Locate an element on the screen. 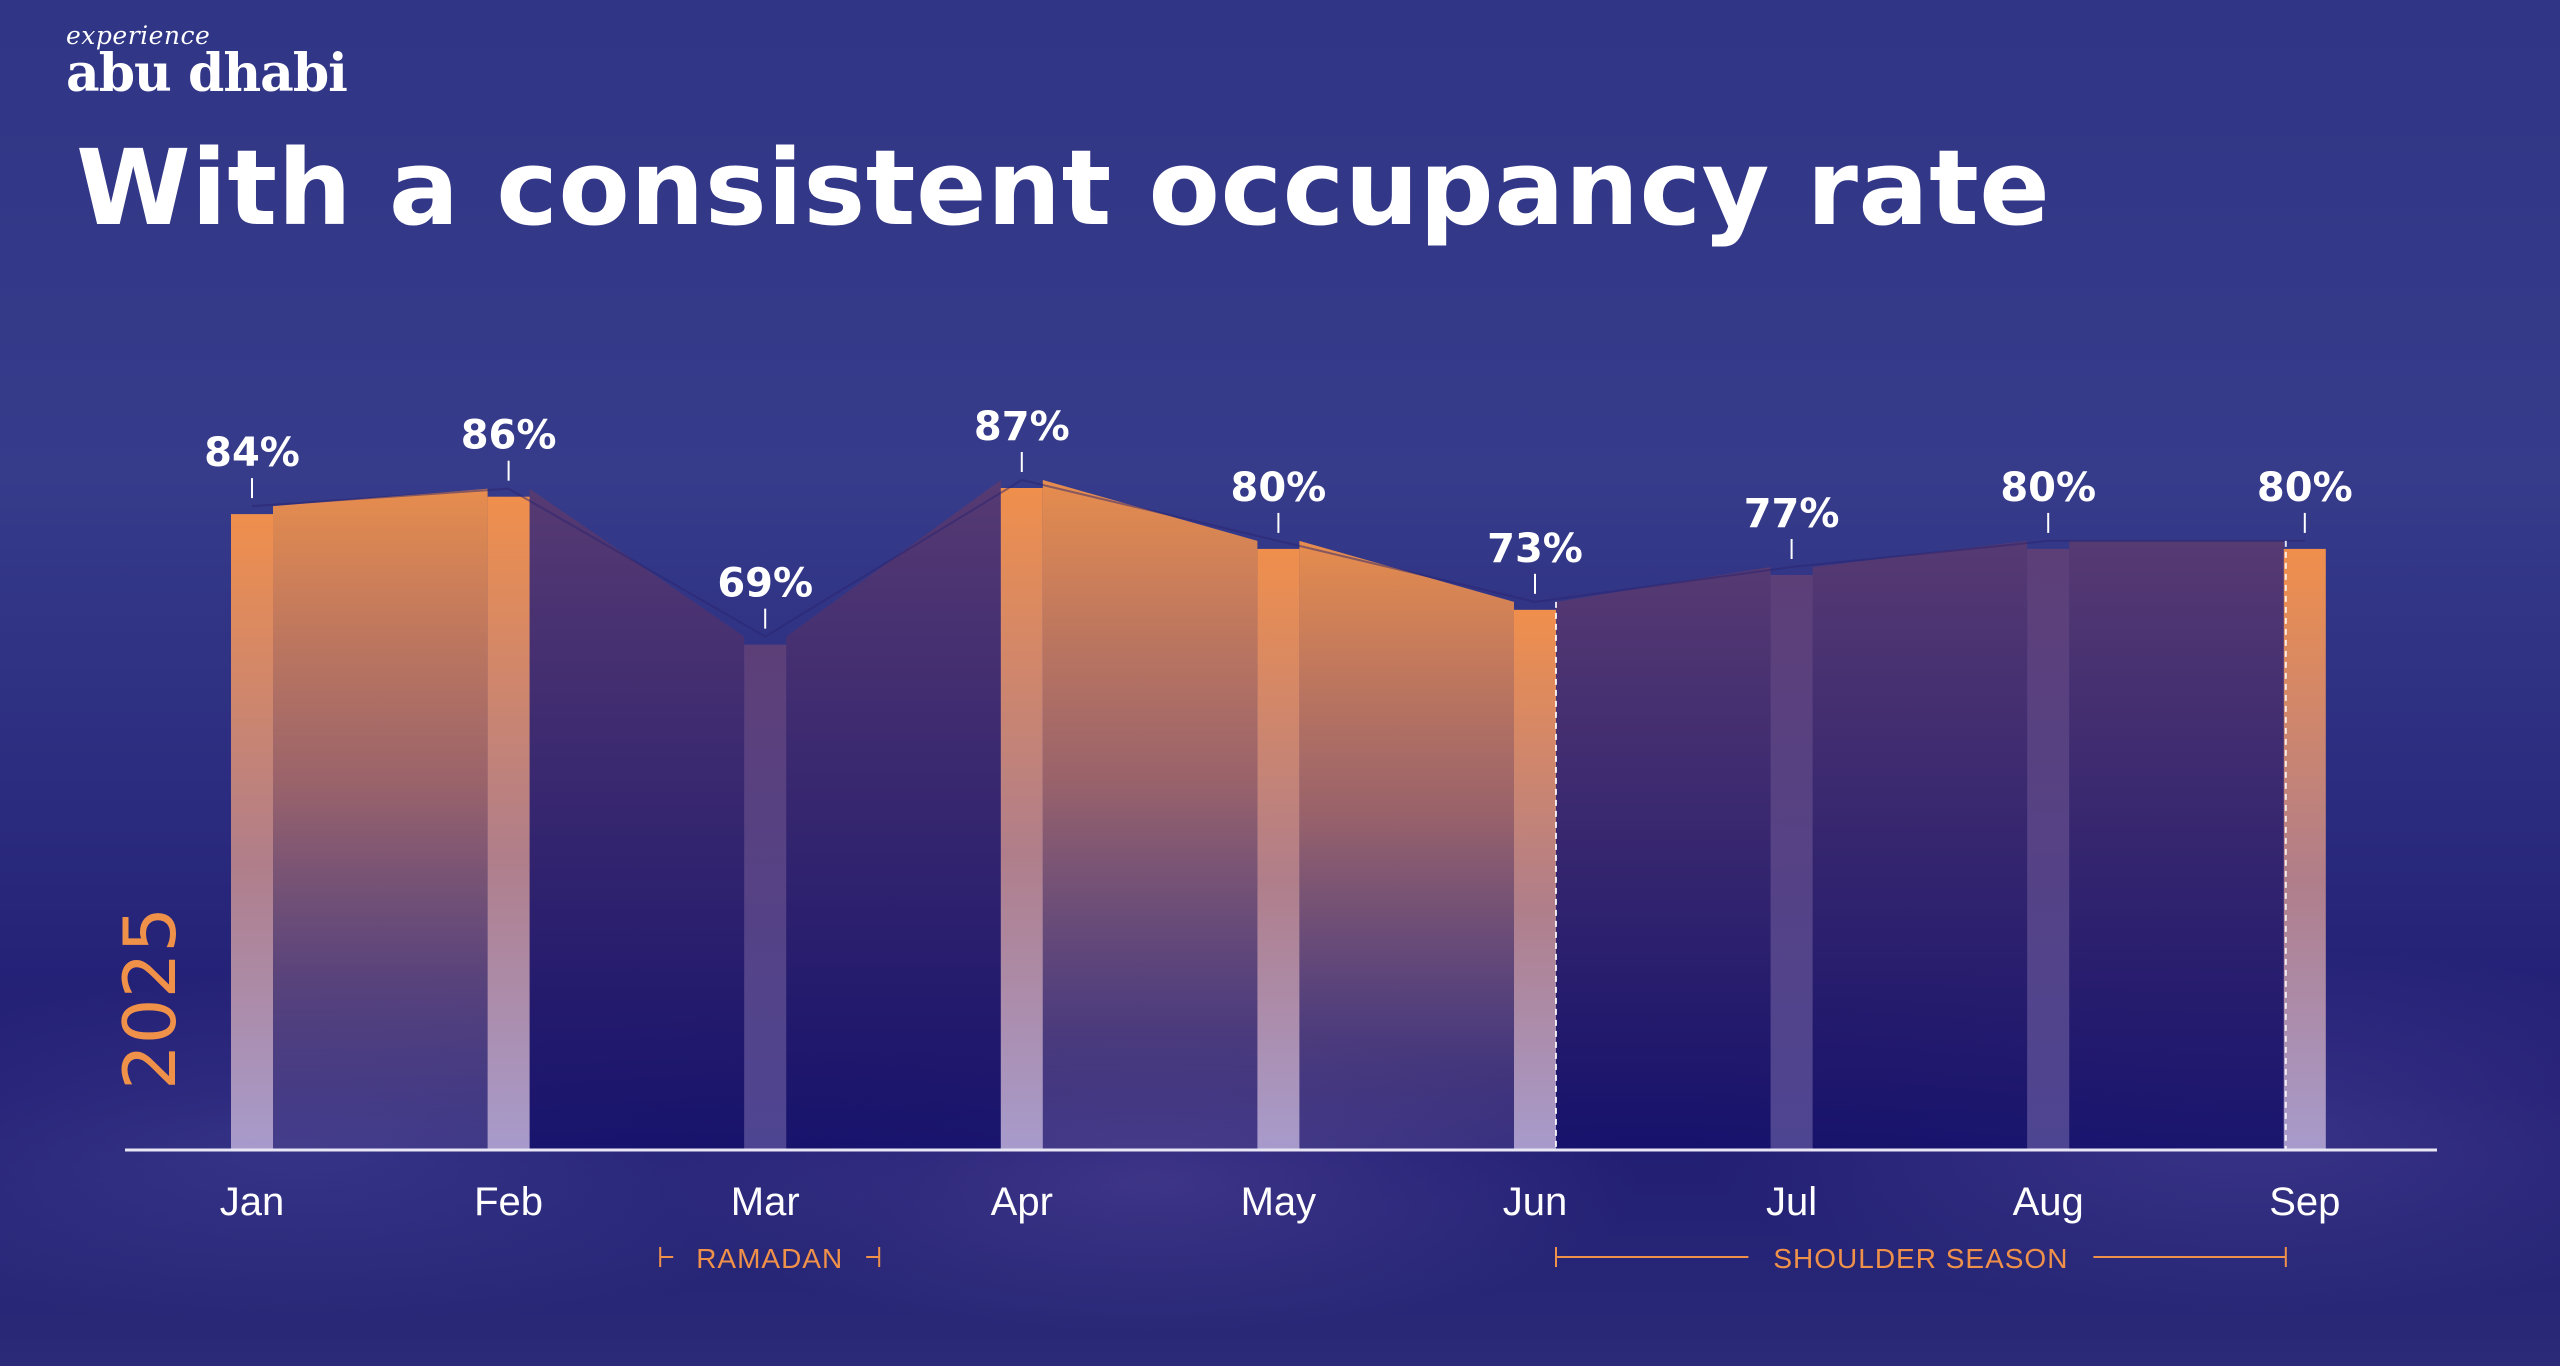  value-label-feb: 86% is located at coordinates (509, 436).